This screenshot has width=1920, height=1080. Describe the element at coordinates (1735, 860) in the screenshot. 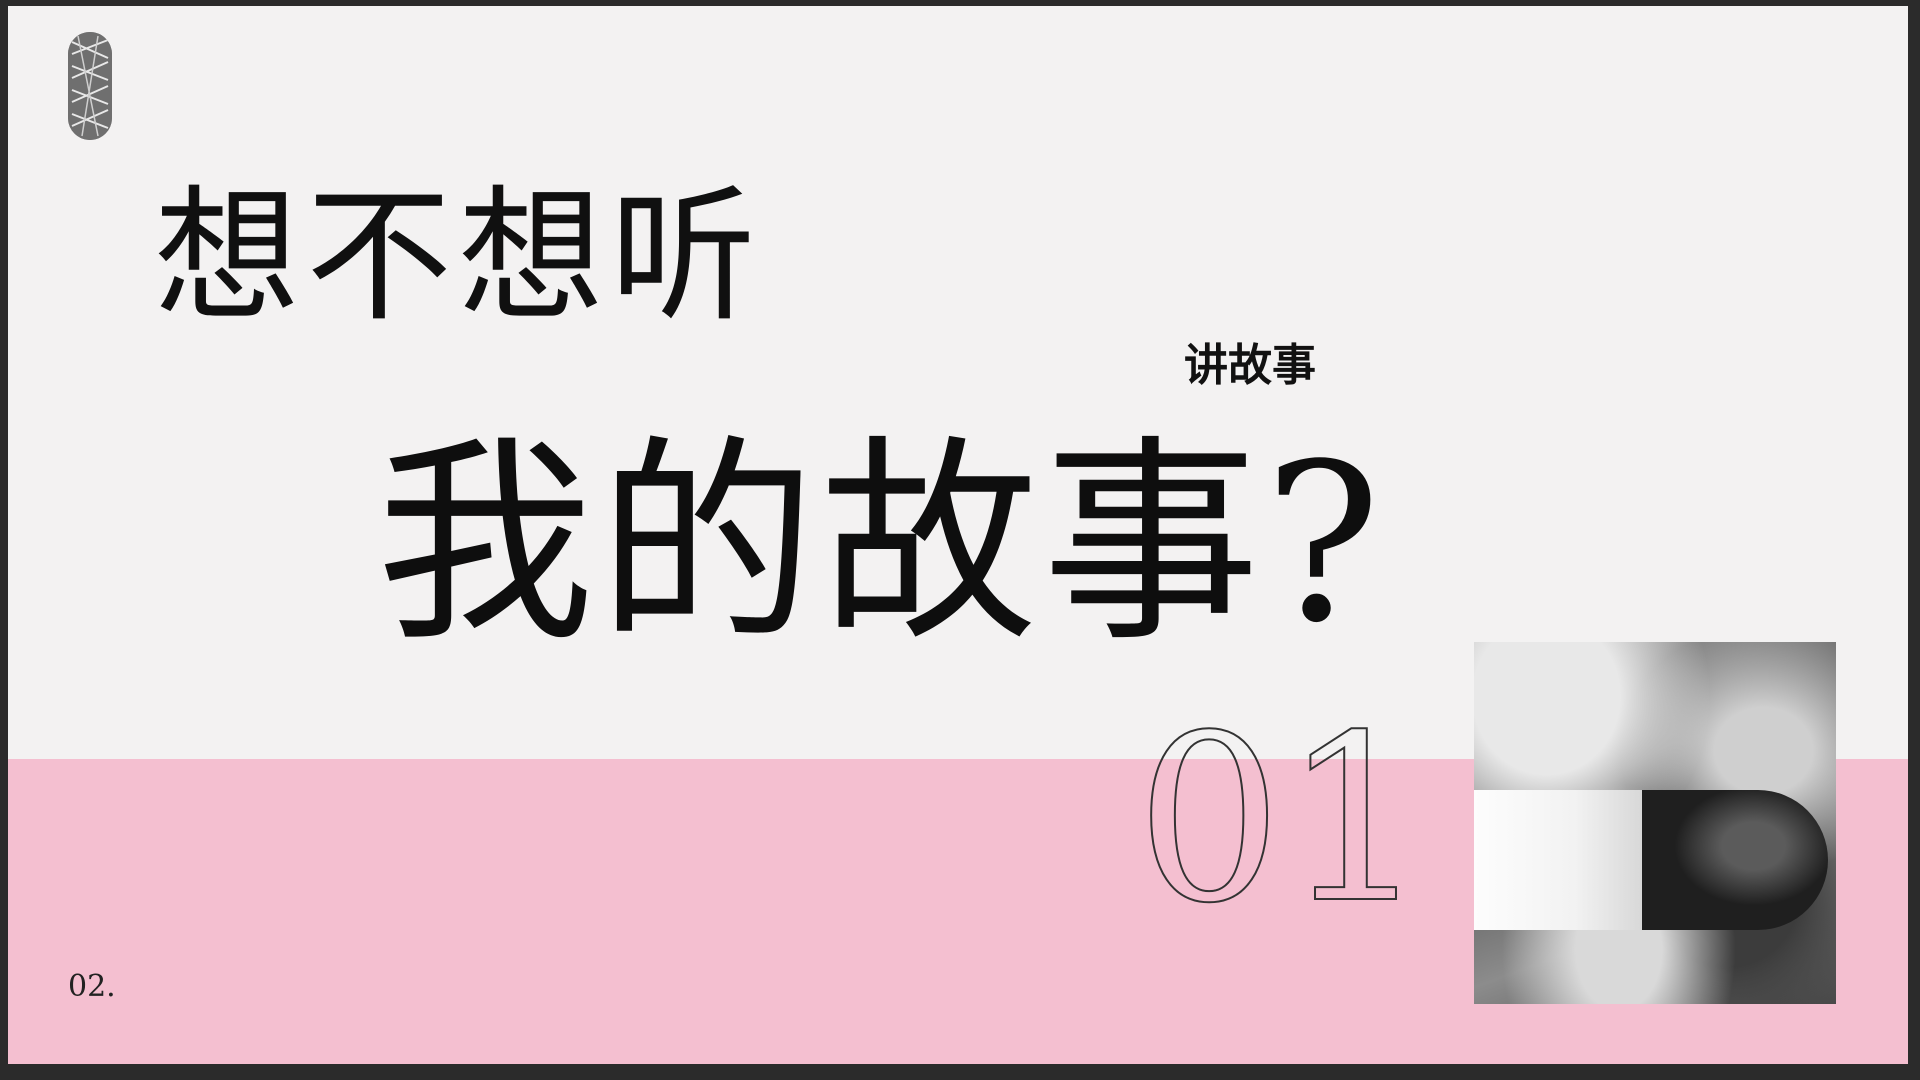

I see `photo-dark-pill` at that location.